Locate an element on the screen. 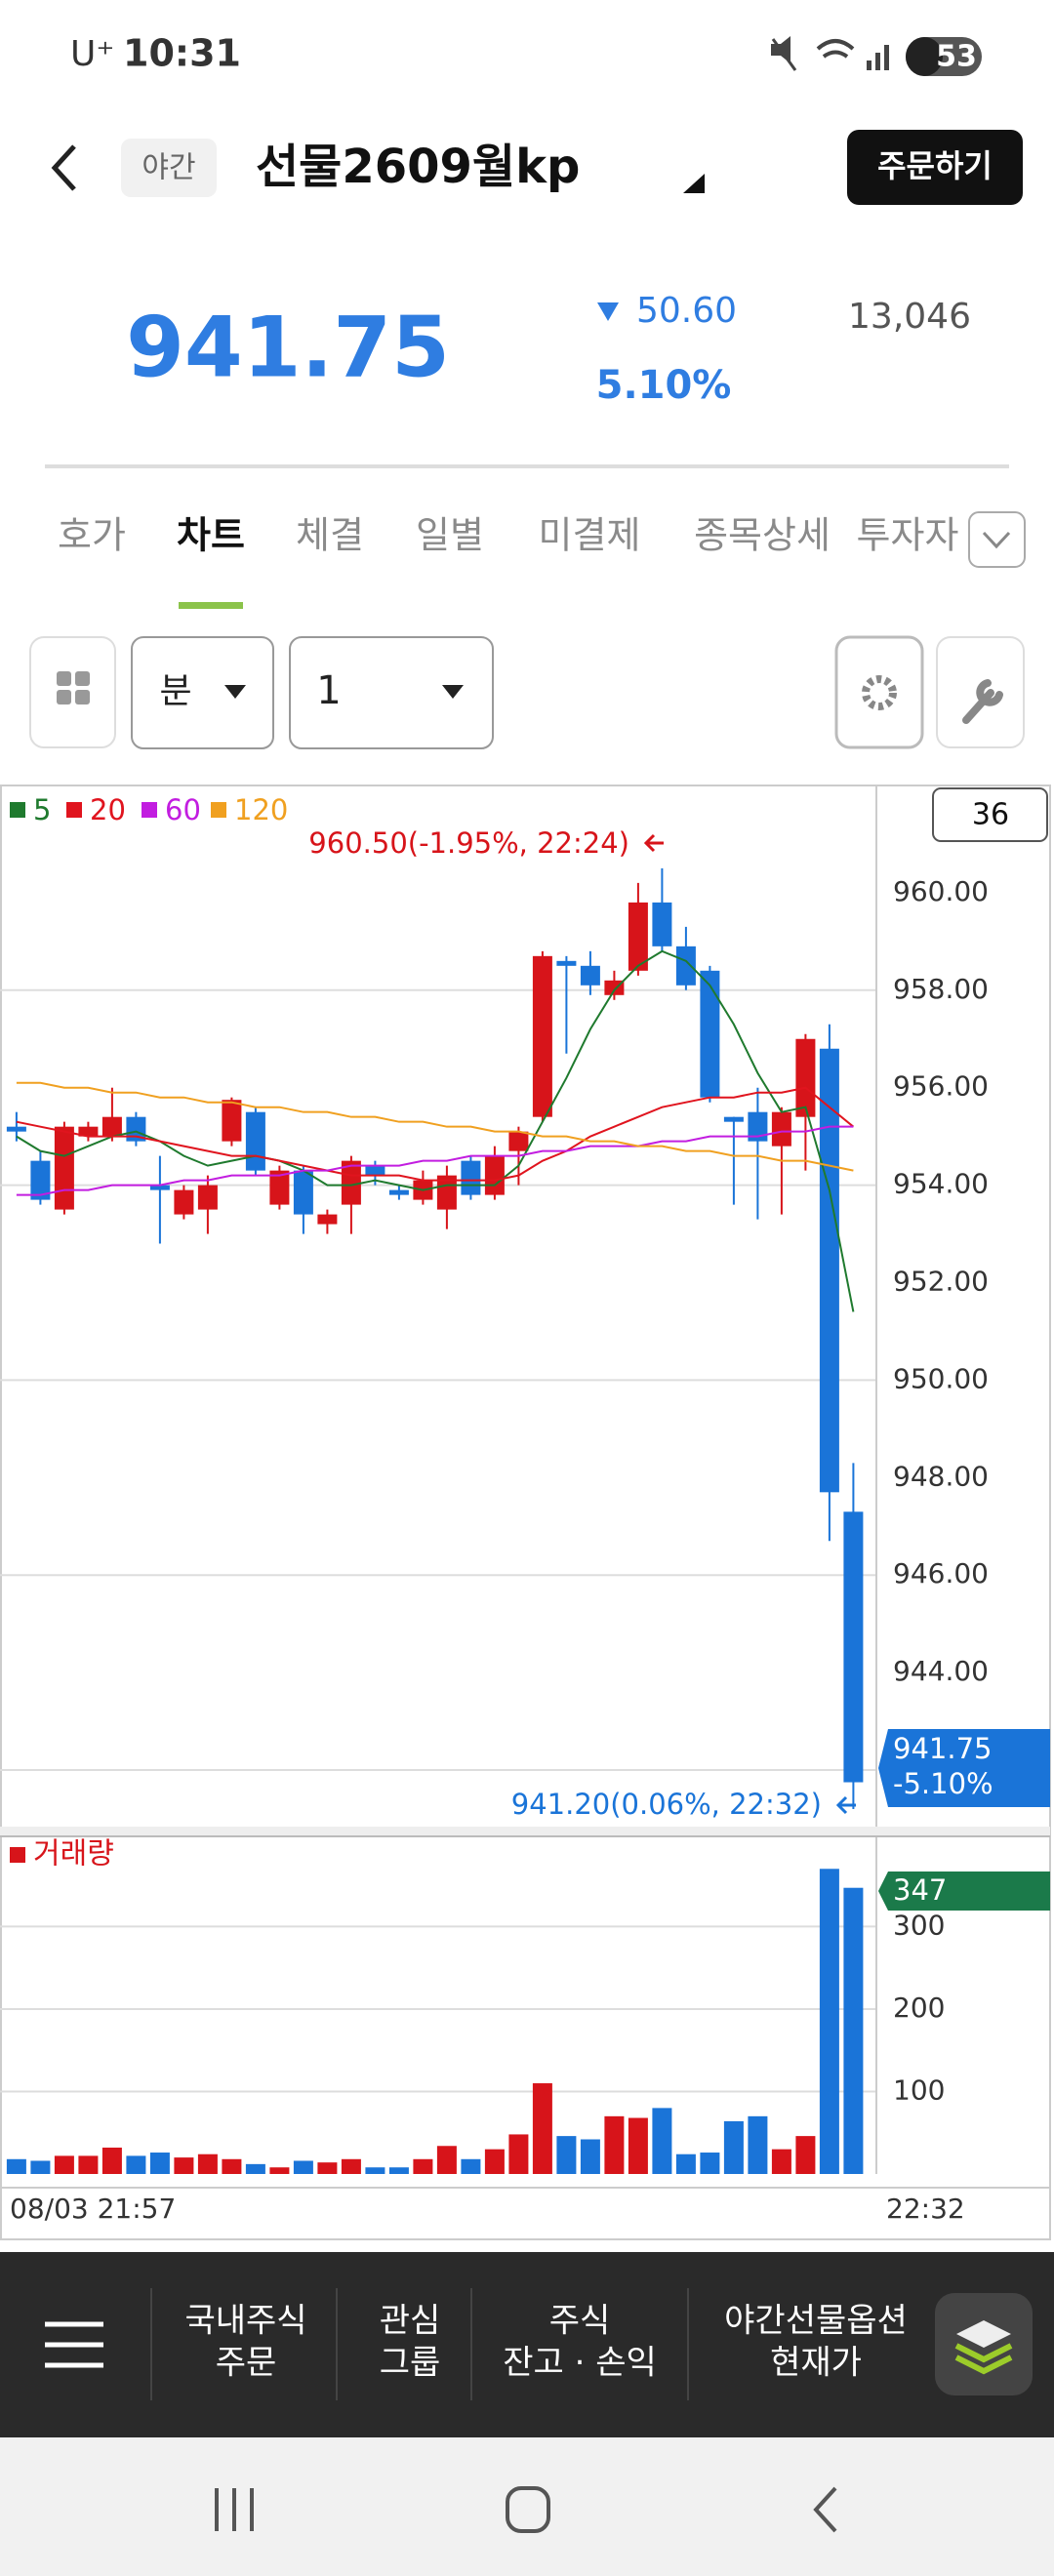  badge is located at coordinates (169, 168).